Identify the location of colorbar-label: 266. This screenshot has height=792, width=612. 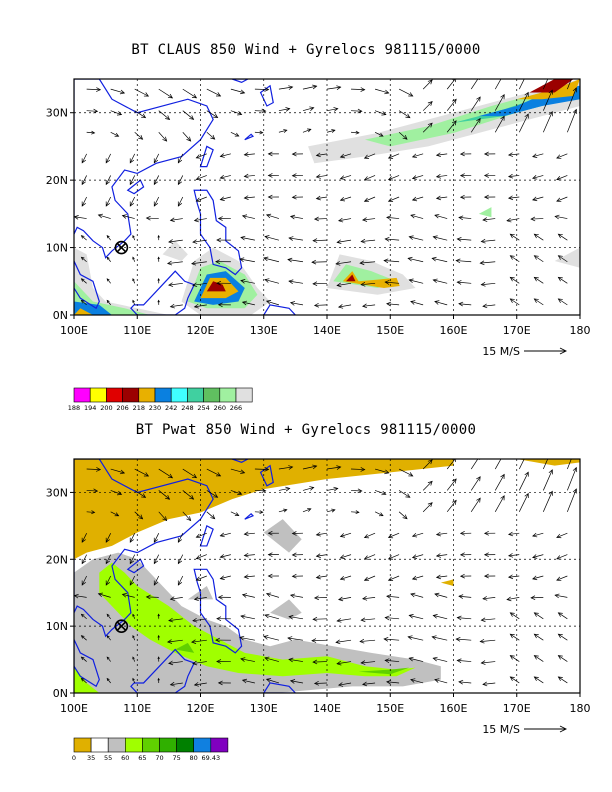
(236, 408).